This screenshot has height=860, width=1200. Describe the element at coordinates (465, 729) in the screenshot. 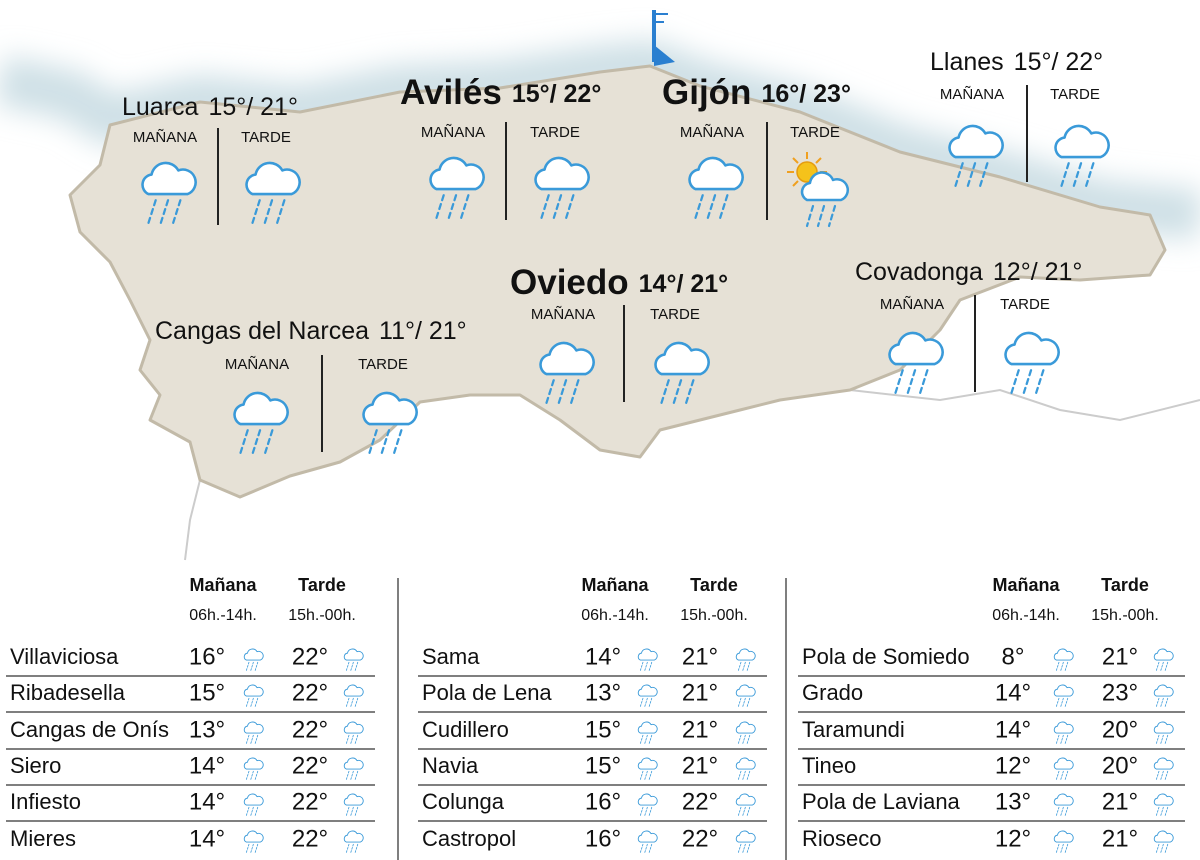

I see `town-name: Cudillero` at that location.